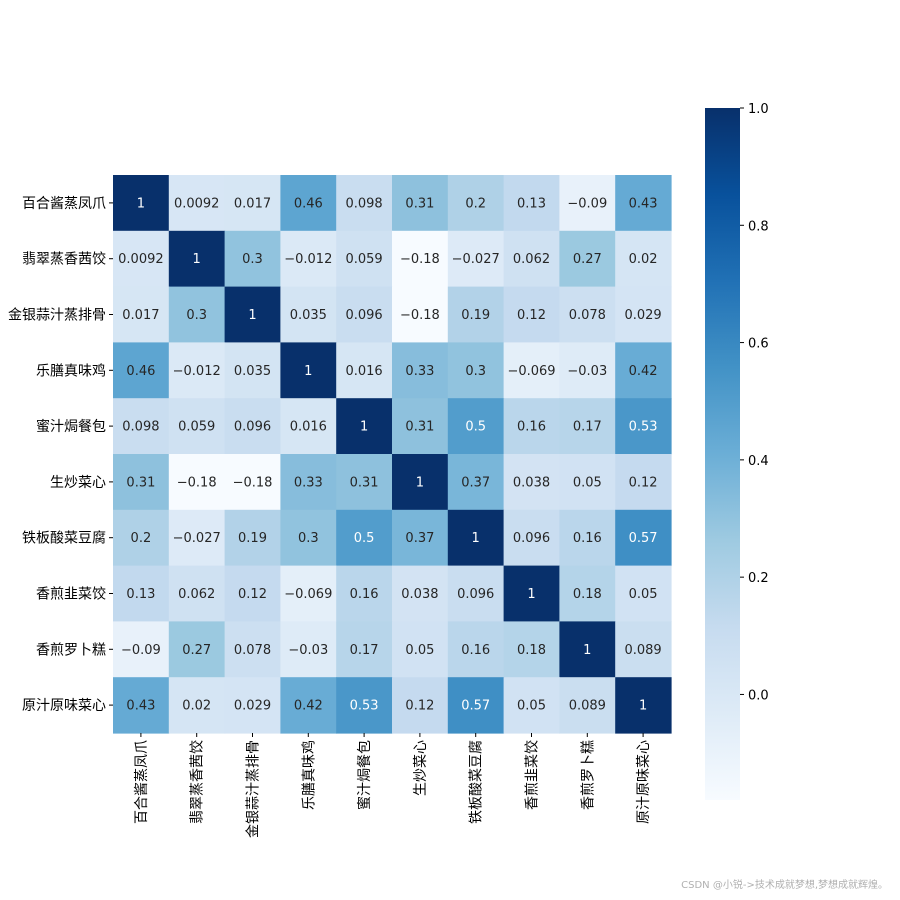 The image size is (900, 900). Describe the element at coordinates (254, 789) in the screenshot. I see `x-tick-label: 金银蒜汁蒸排骨` at that location.